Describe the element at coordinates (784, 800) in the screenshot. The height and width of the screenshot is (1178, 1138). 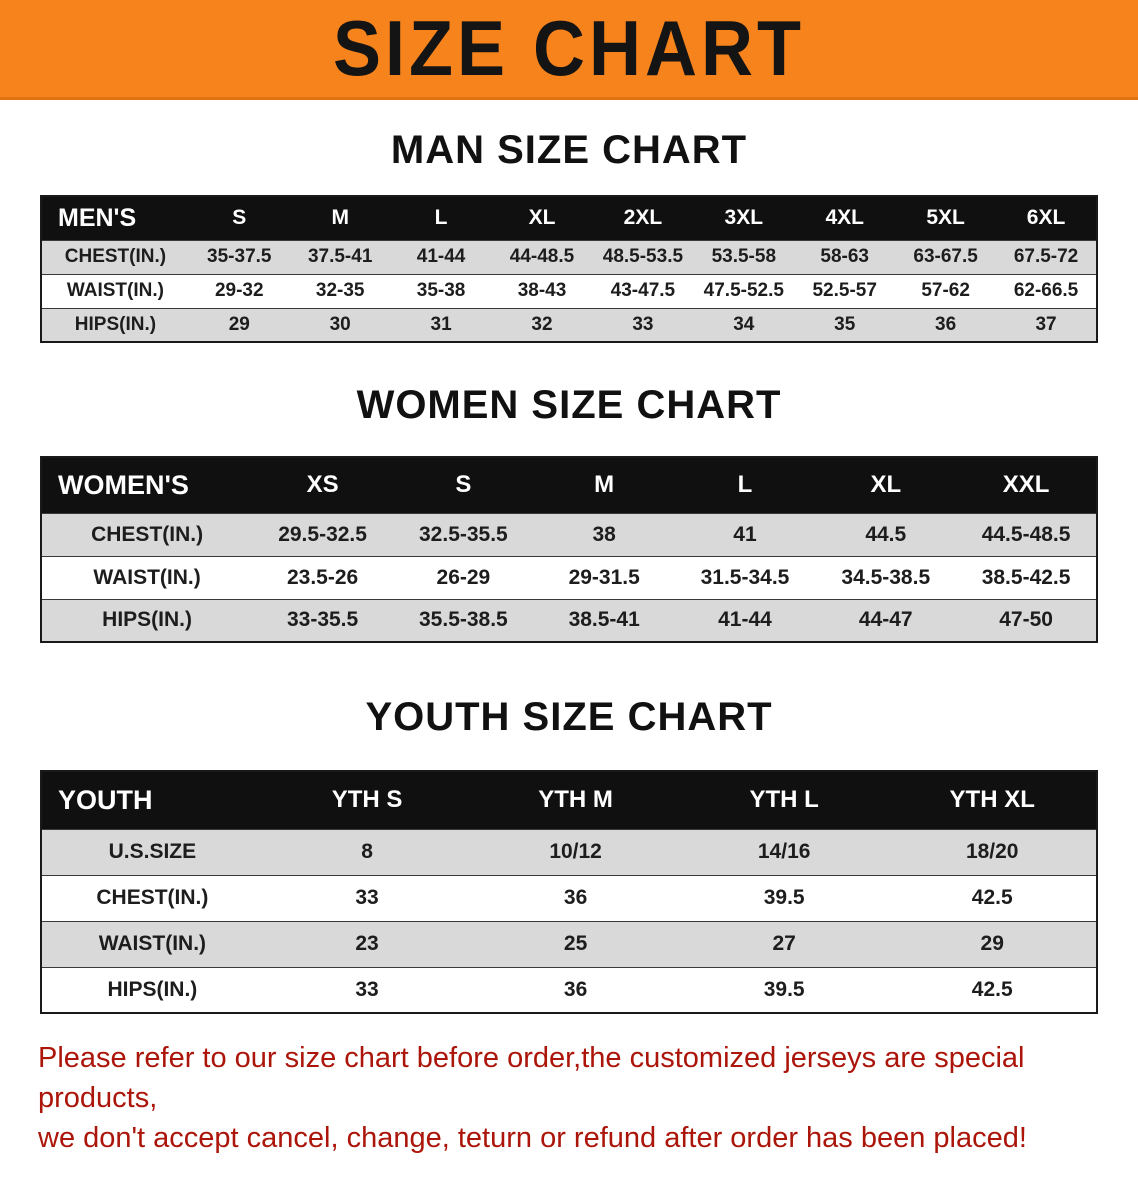
I see `size-column-header: YTH L` at that location.